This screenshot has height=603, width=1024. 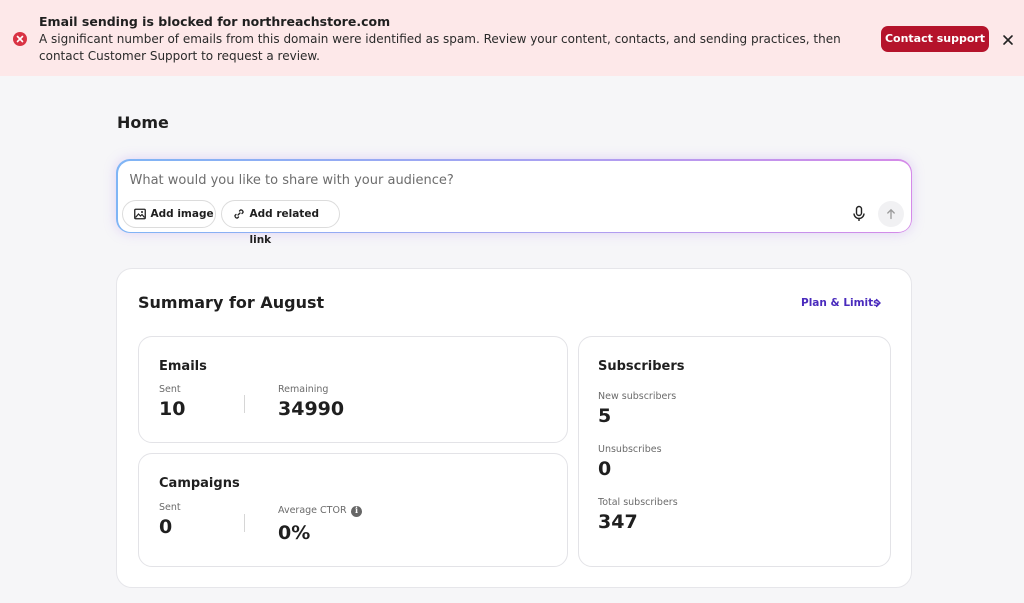 What do you see at coordinates (641, 366) in the screenshot?
I see `subscribers-title: Subscribers` at bounding box center [641, 366].